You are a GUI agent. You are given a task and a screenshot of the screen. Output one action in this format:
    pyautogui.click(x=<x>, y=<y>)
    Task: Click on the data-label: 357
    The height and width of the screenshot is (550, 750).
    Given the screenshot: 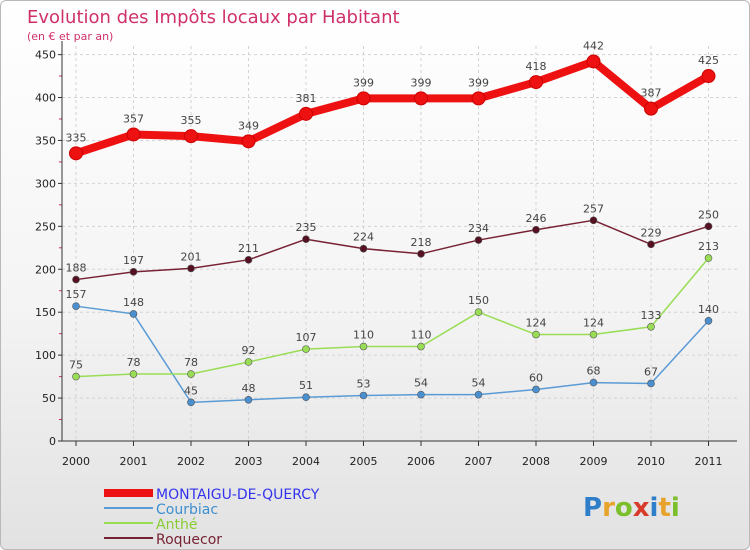 What is the action you would take?
    pyautogui.click(x=133, y=118)
    